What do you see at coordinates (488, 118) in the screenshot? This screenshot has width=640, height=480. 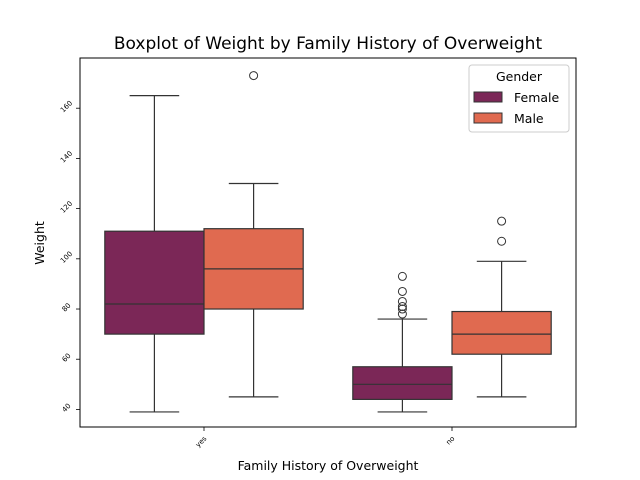 I see `legend-swatch-male` at bounding box center [488, 118].